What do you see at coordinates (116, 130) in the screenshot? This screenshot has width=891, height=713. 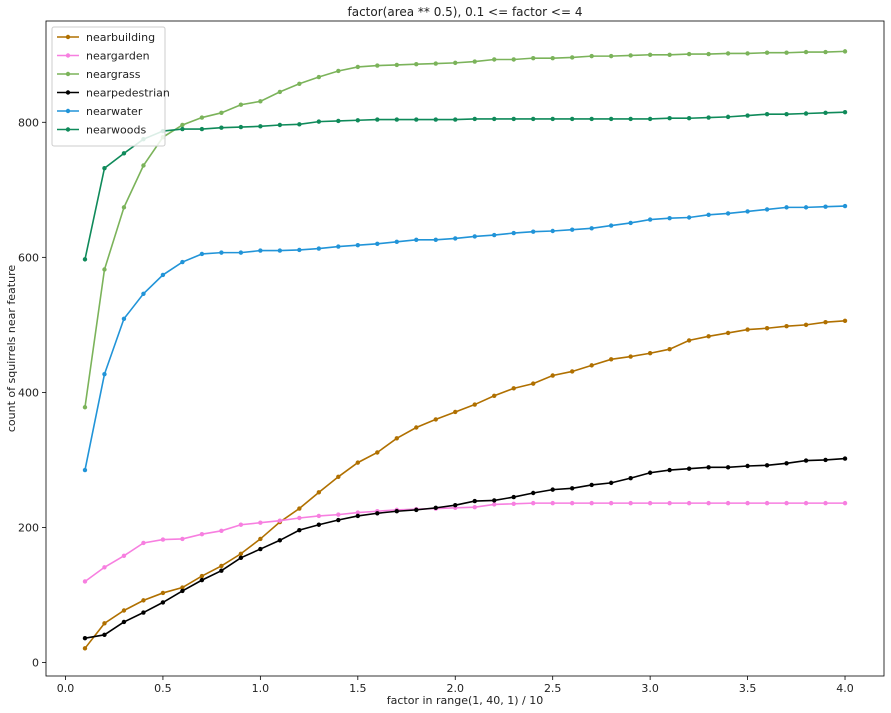 I see `legend-label: nearwoods` at bounding box center [116, 130].